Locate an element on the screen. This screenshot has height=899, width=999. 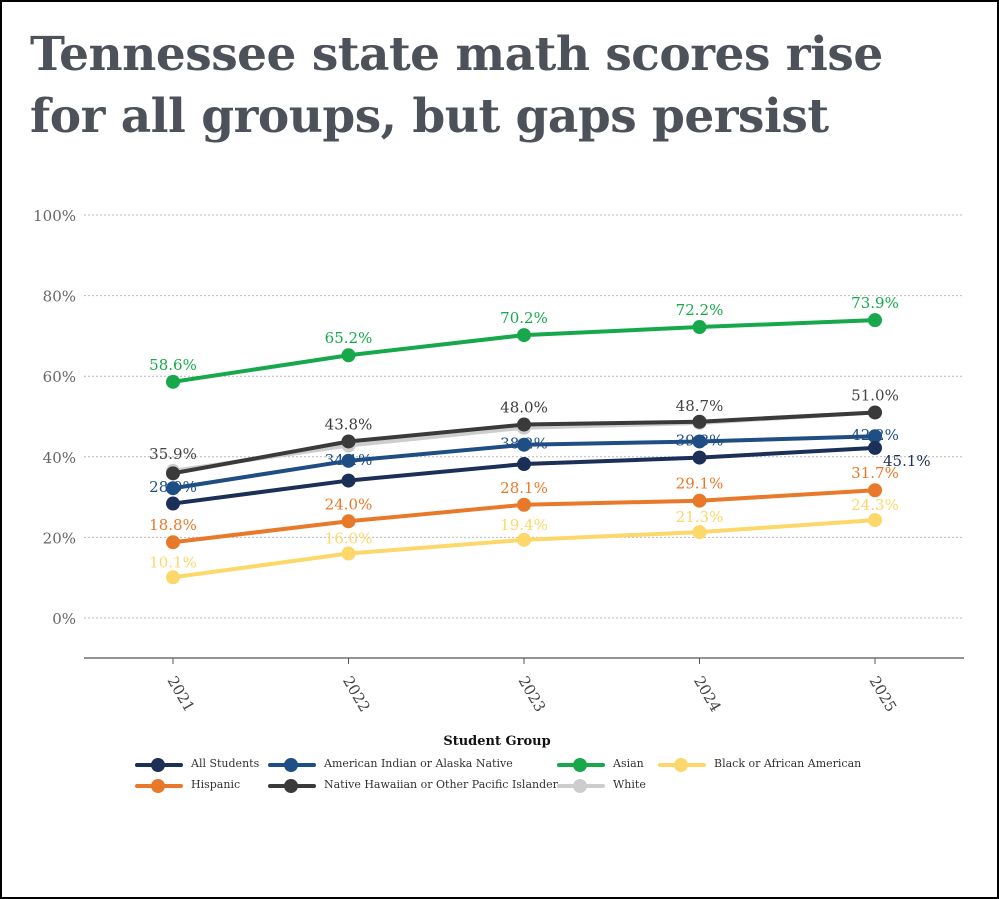
x-tick-label: 2021 is located at coordinates (181, 694).